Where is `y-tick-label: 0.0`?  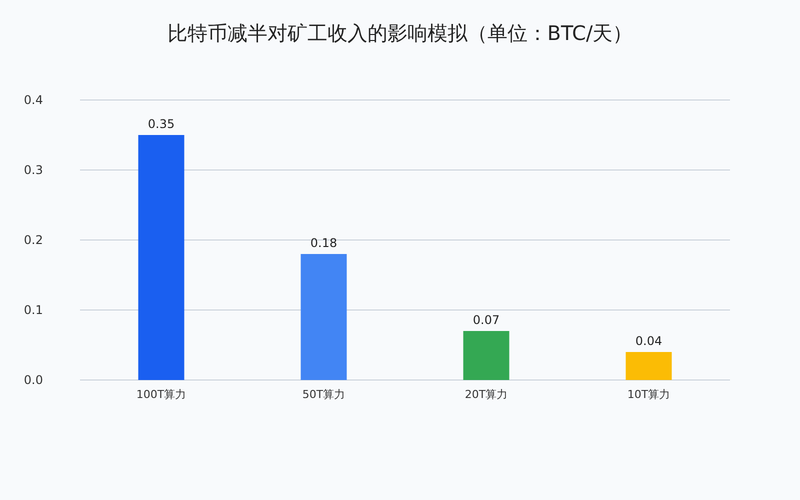 y-tick-label: 0.0 is located at coordinates (33, 380).